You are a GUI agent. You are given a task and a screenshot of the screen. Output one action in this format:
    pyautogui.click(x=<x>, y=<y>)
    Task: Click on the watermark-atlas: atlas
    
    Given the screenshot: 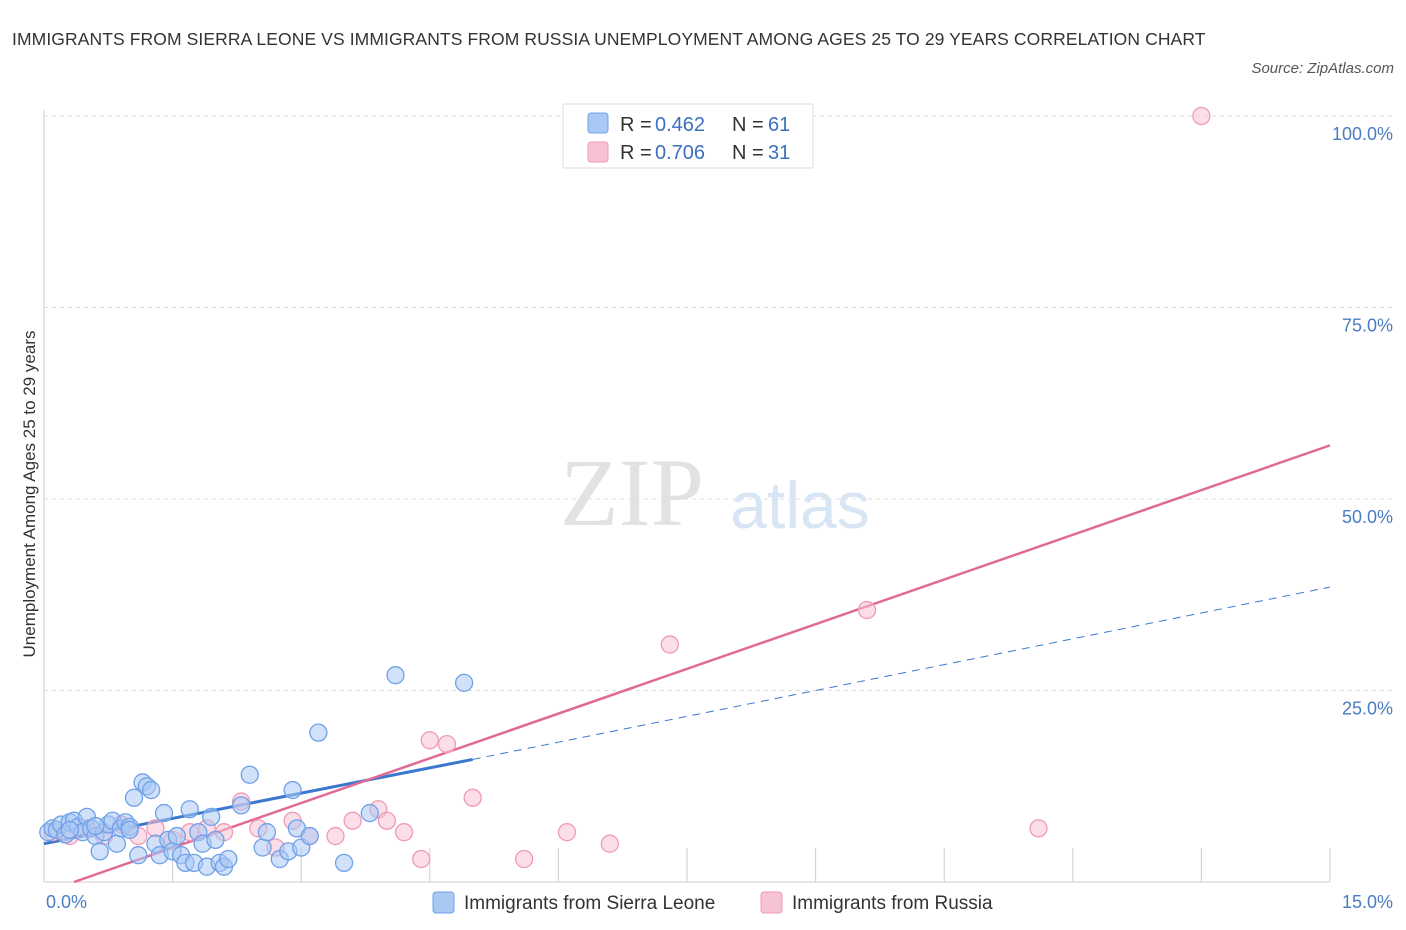 What is the action you would take?
    pyautogui.click(x=799, y=505)
    